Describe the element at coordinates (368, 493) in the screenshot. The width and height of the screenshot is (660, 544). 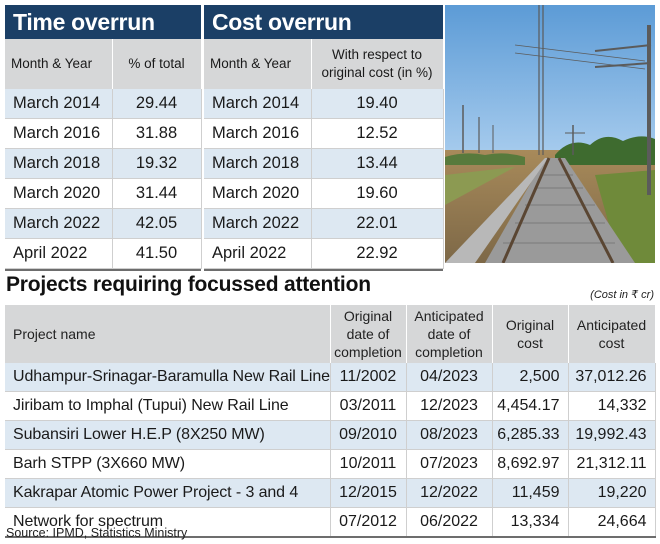
I see `original-date-cell: 12/2015` at that location.